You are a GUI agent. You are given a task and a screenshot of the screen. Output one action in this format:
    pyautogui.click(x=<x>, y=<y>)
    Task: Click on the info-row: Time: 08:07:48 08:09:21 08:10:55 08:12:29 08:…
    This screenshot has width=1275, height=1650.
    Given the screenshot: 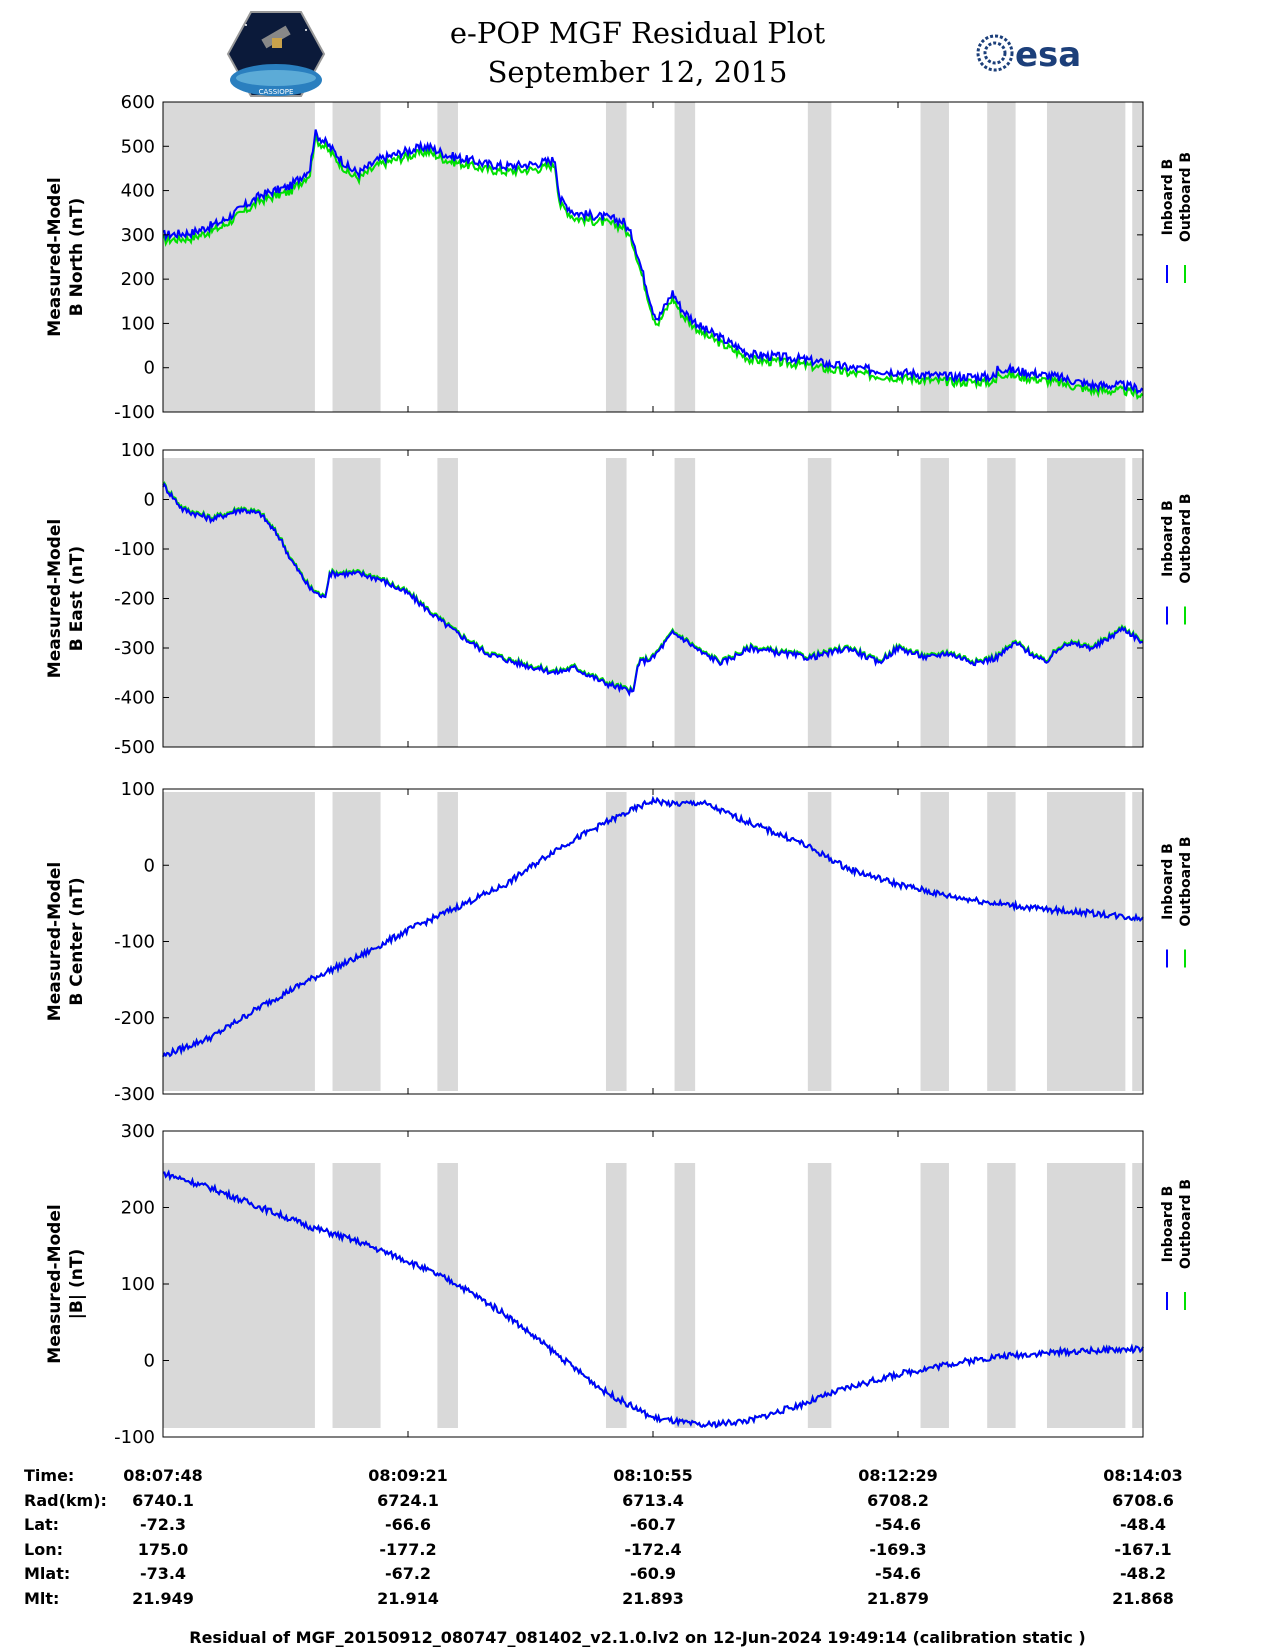 What is the action you would take?
    pyautogui.click(x=637, y=1478)
    